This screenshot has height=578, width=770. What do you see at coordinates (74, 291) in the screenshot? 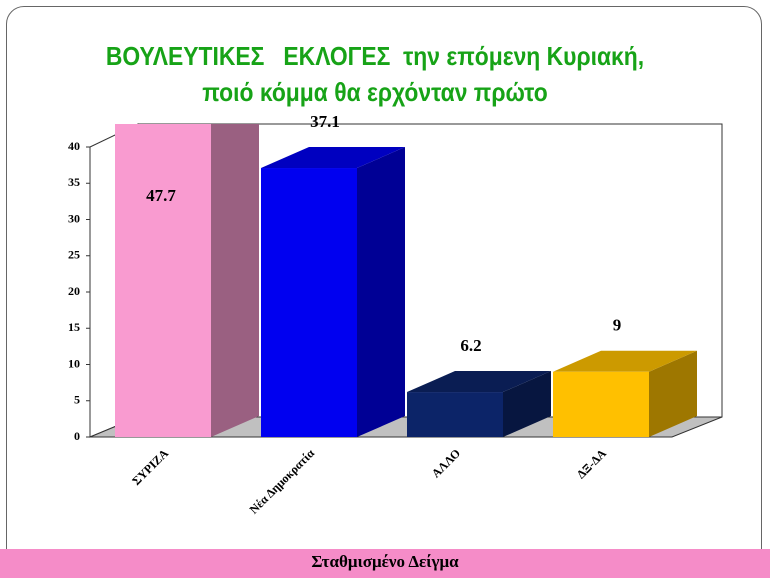
I see `y-tick-label: 20` at bounding box center [74, 291].